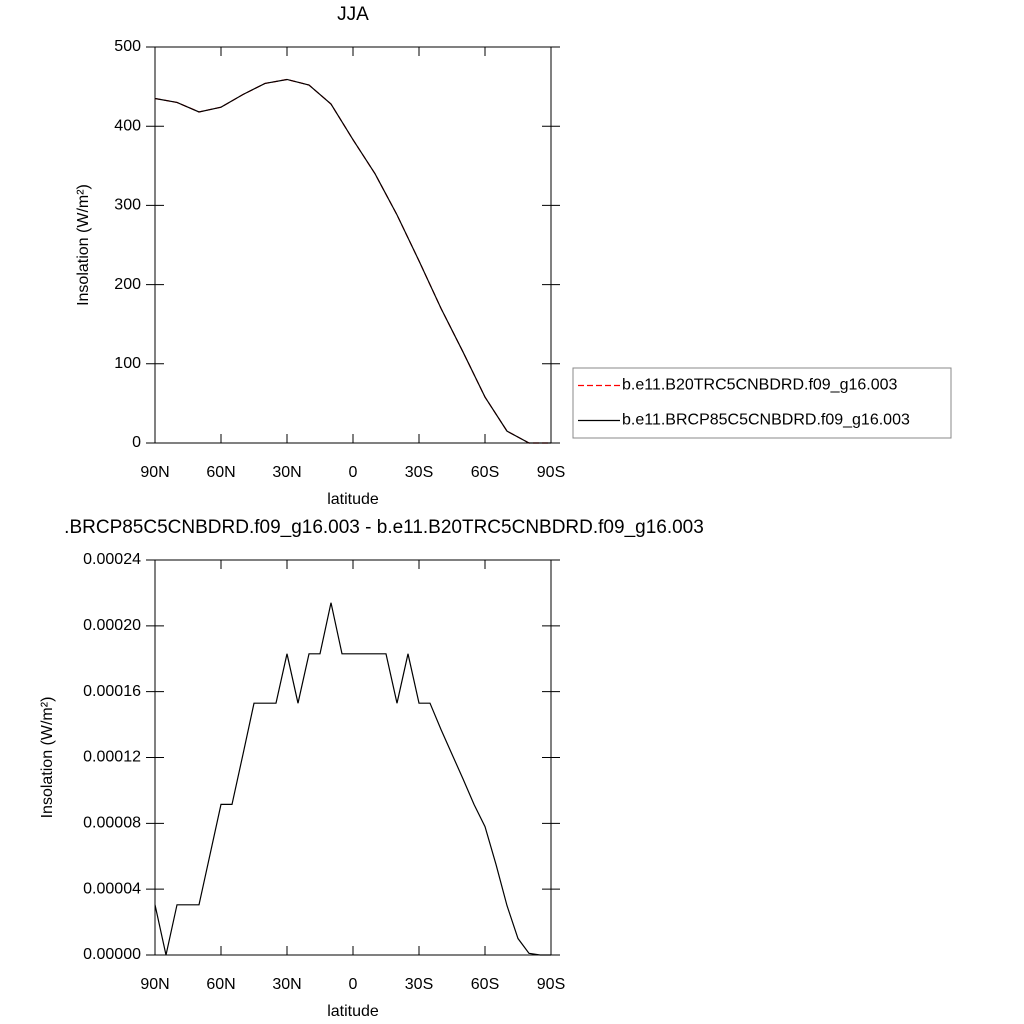  I want to click on y-tick-label: 0.00004, so click(112, 888).